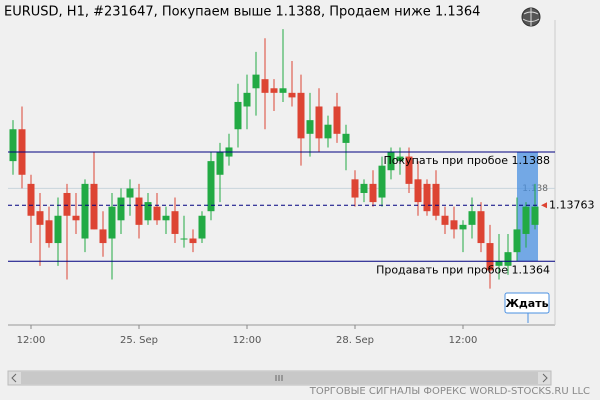 This screenshot has width=600, height=400. What do you see at coordinates (467, 160) in the screenshot?
I see `level-label: Покупать при пробое 1.1388` at bounding box center [467, 160].